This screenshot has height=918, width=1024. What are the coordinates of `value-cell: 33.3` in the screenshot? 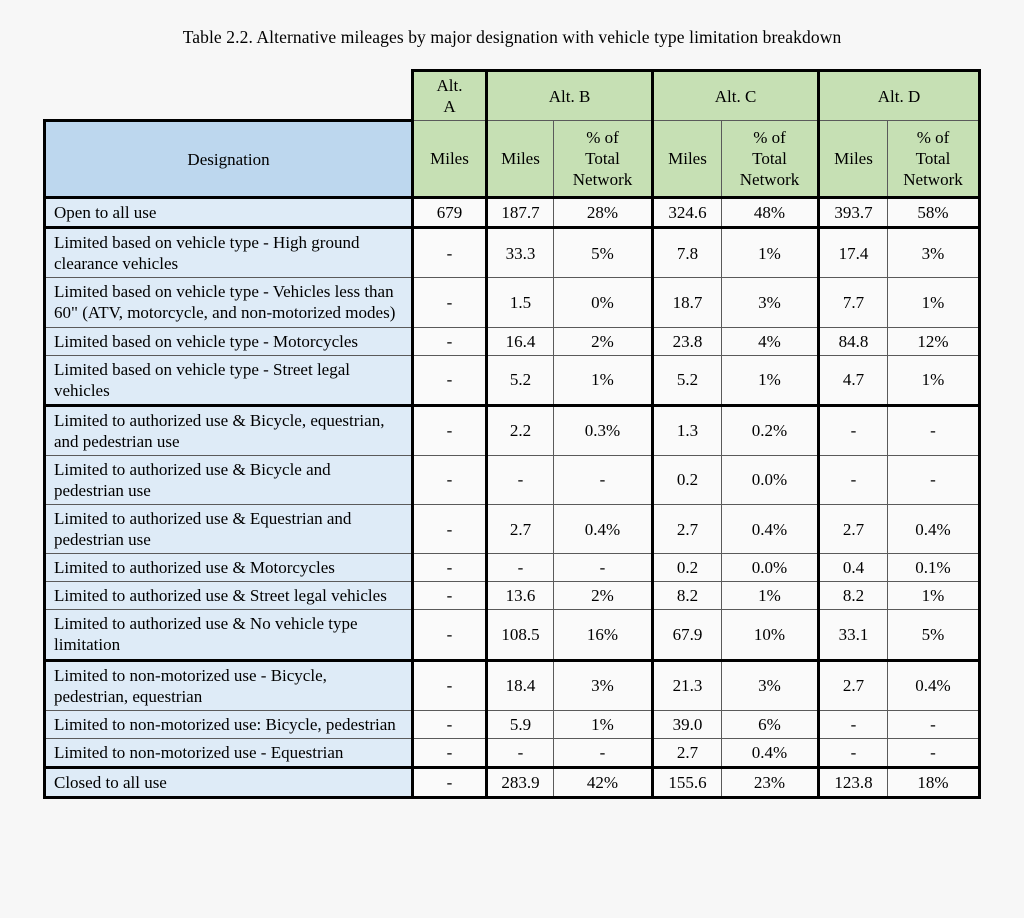 It's located at (519, 253).